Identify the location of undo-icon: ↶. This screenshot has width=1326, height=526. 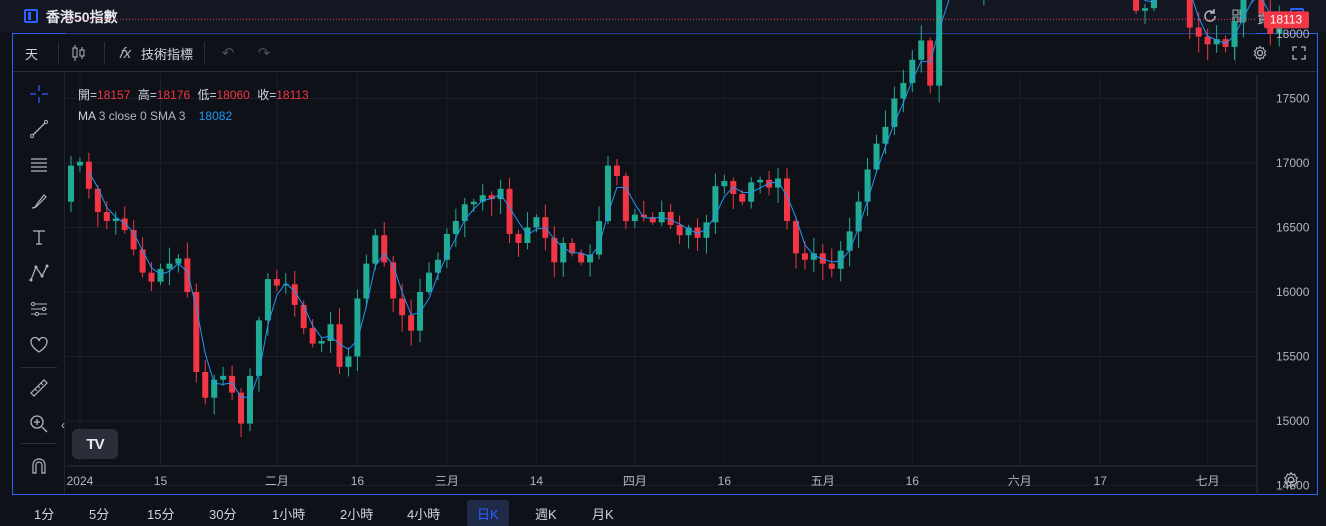
(228, 53).